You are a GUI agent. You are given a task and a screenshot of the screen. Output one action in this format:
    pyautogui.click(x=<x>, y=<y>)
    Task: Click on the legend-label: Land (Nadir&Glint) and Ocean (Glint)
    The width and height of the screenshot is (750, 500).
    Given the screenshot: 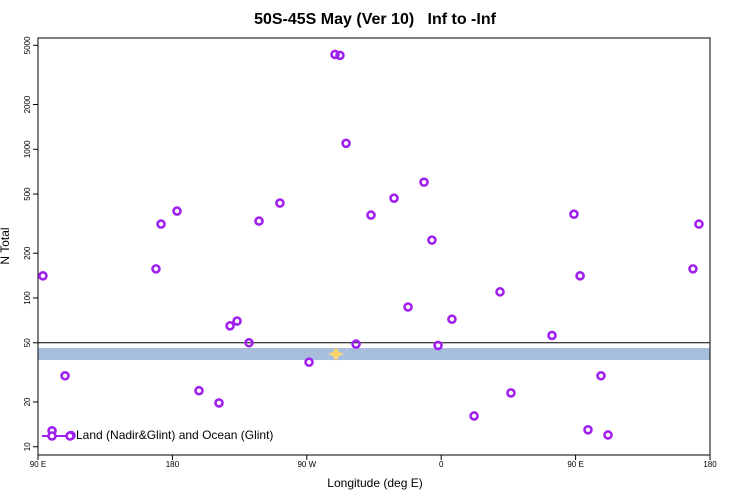 What is the action you would take?
    pyautogui.click(x=174, y=435)
    